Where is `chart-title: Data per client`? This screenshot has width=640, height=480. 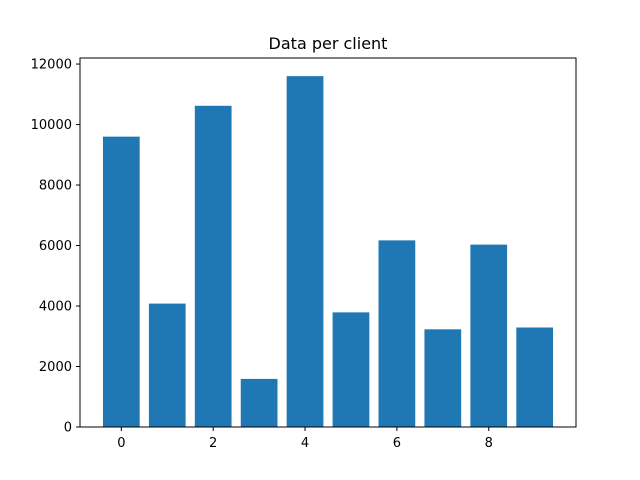
chart-title: Data per client is located at coordinates (328, 43).